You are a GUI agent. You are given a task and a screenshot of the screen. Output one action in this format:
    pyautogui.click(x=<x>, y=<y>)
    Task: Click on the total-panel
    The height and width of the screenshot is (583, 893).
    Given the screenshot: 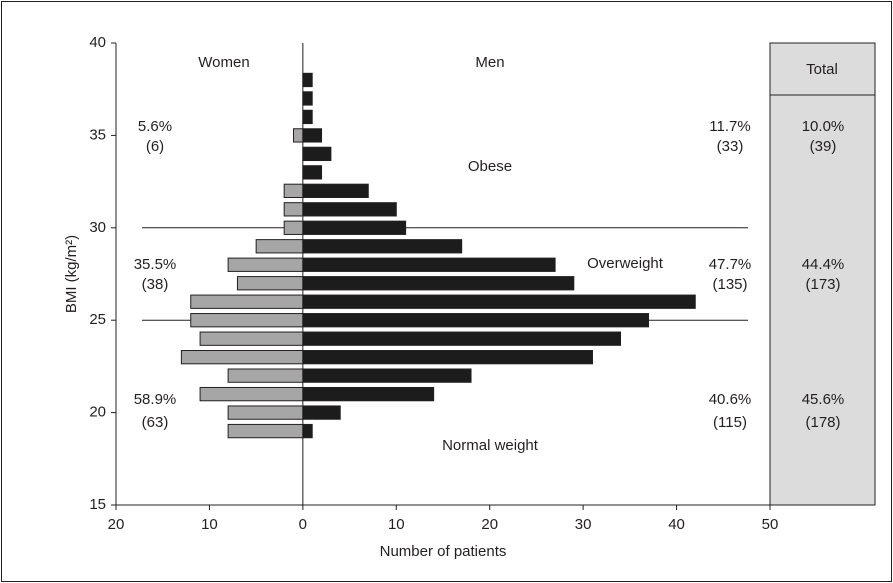 What is the action you would take?
    pyautogui.click(x=822, y=274)
    